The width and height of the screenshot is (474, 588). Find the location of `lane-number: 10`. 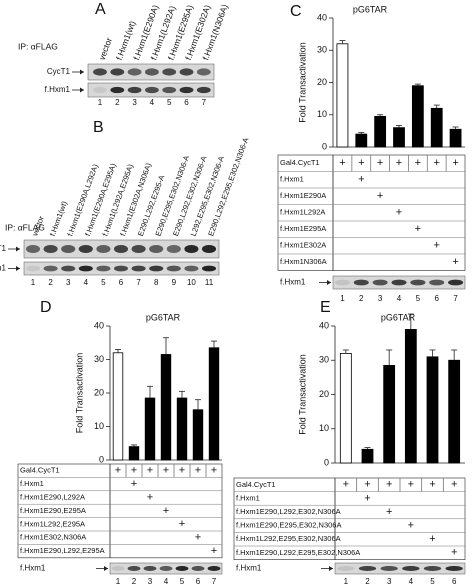

lane-number: 10 is located at coordinates (191, 282).